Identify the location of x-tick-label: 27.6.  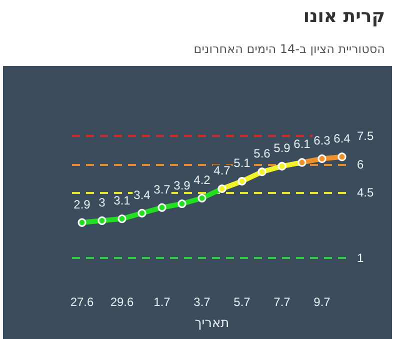
(82, 302).